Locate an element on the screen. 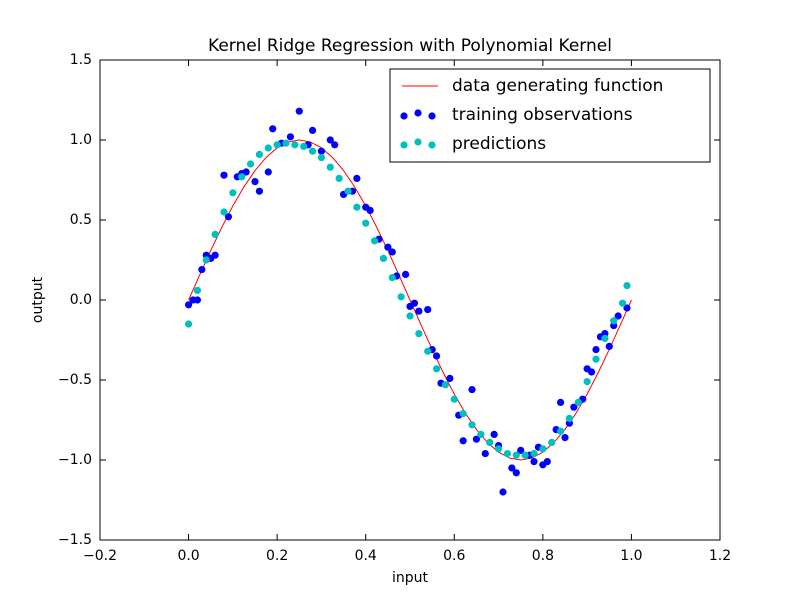 Image resolution: width=800 pixels, height=600 pixels. x-tick-label: 0.8 is located at coordinates (543, 556).